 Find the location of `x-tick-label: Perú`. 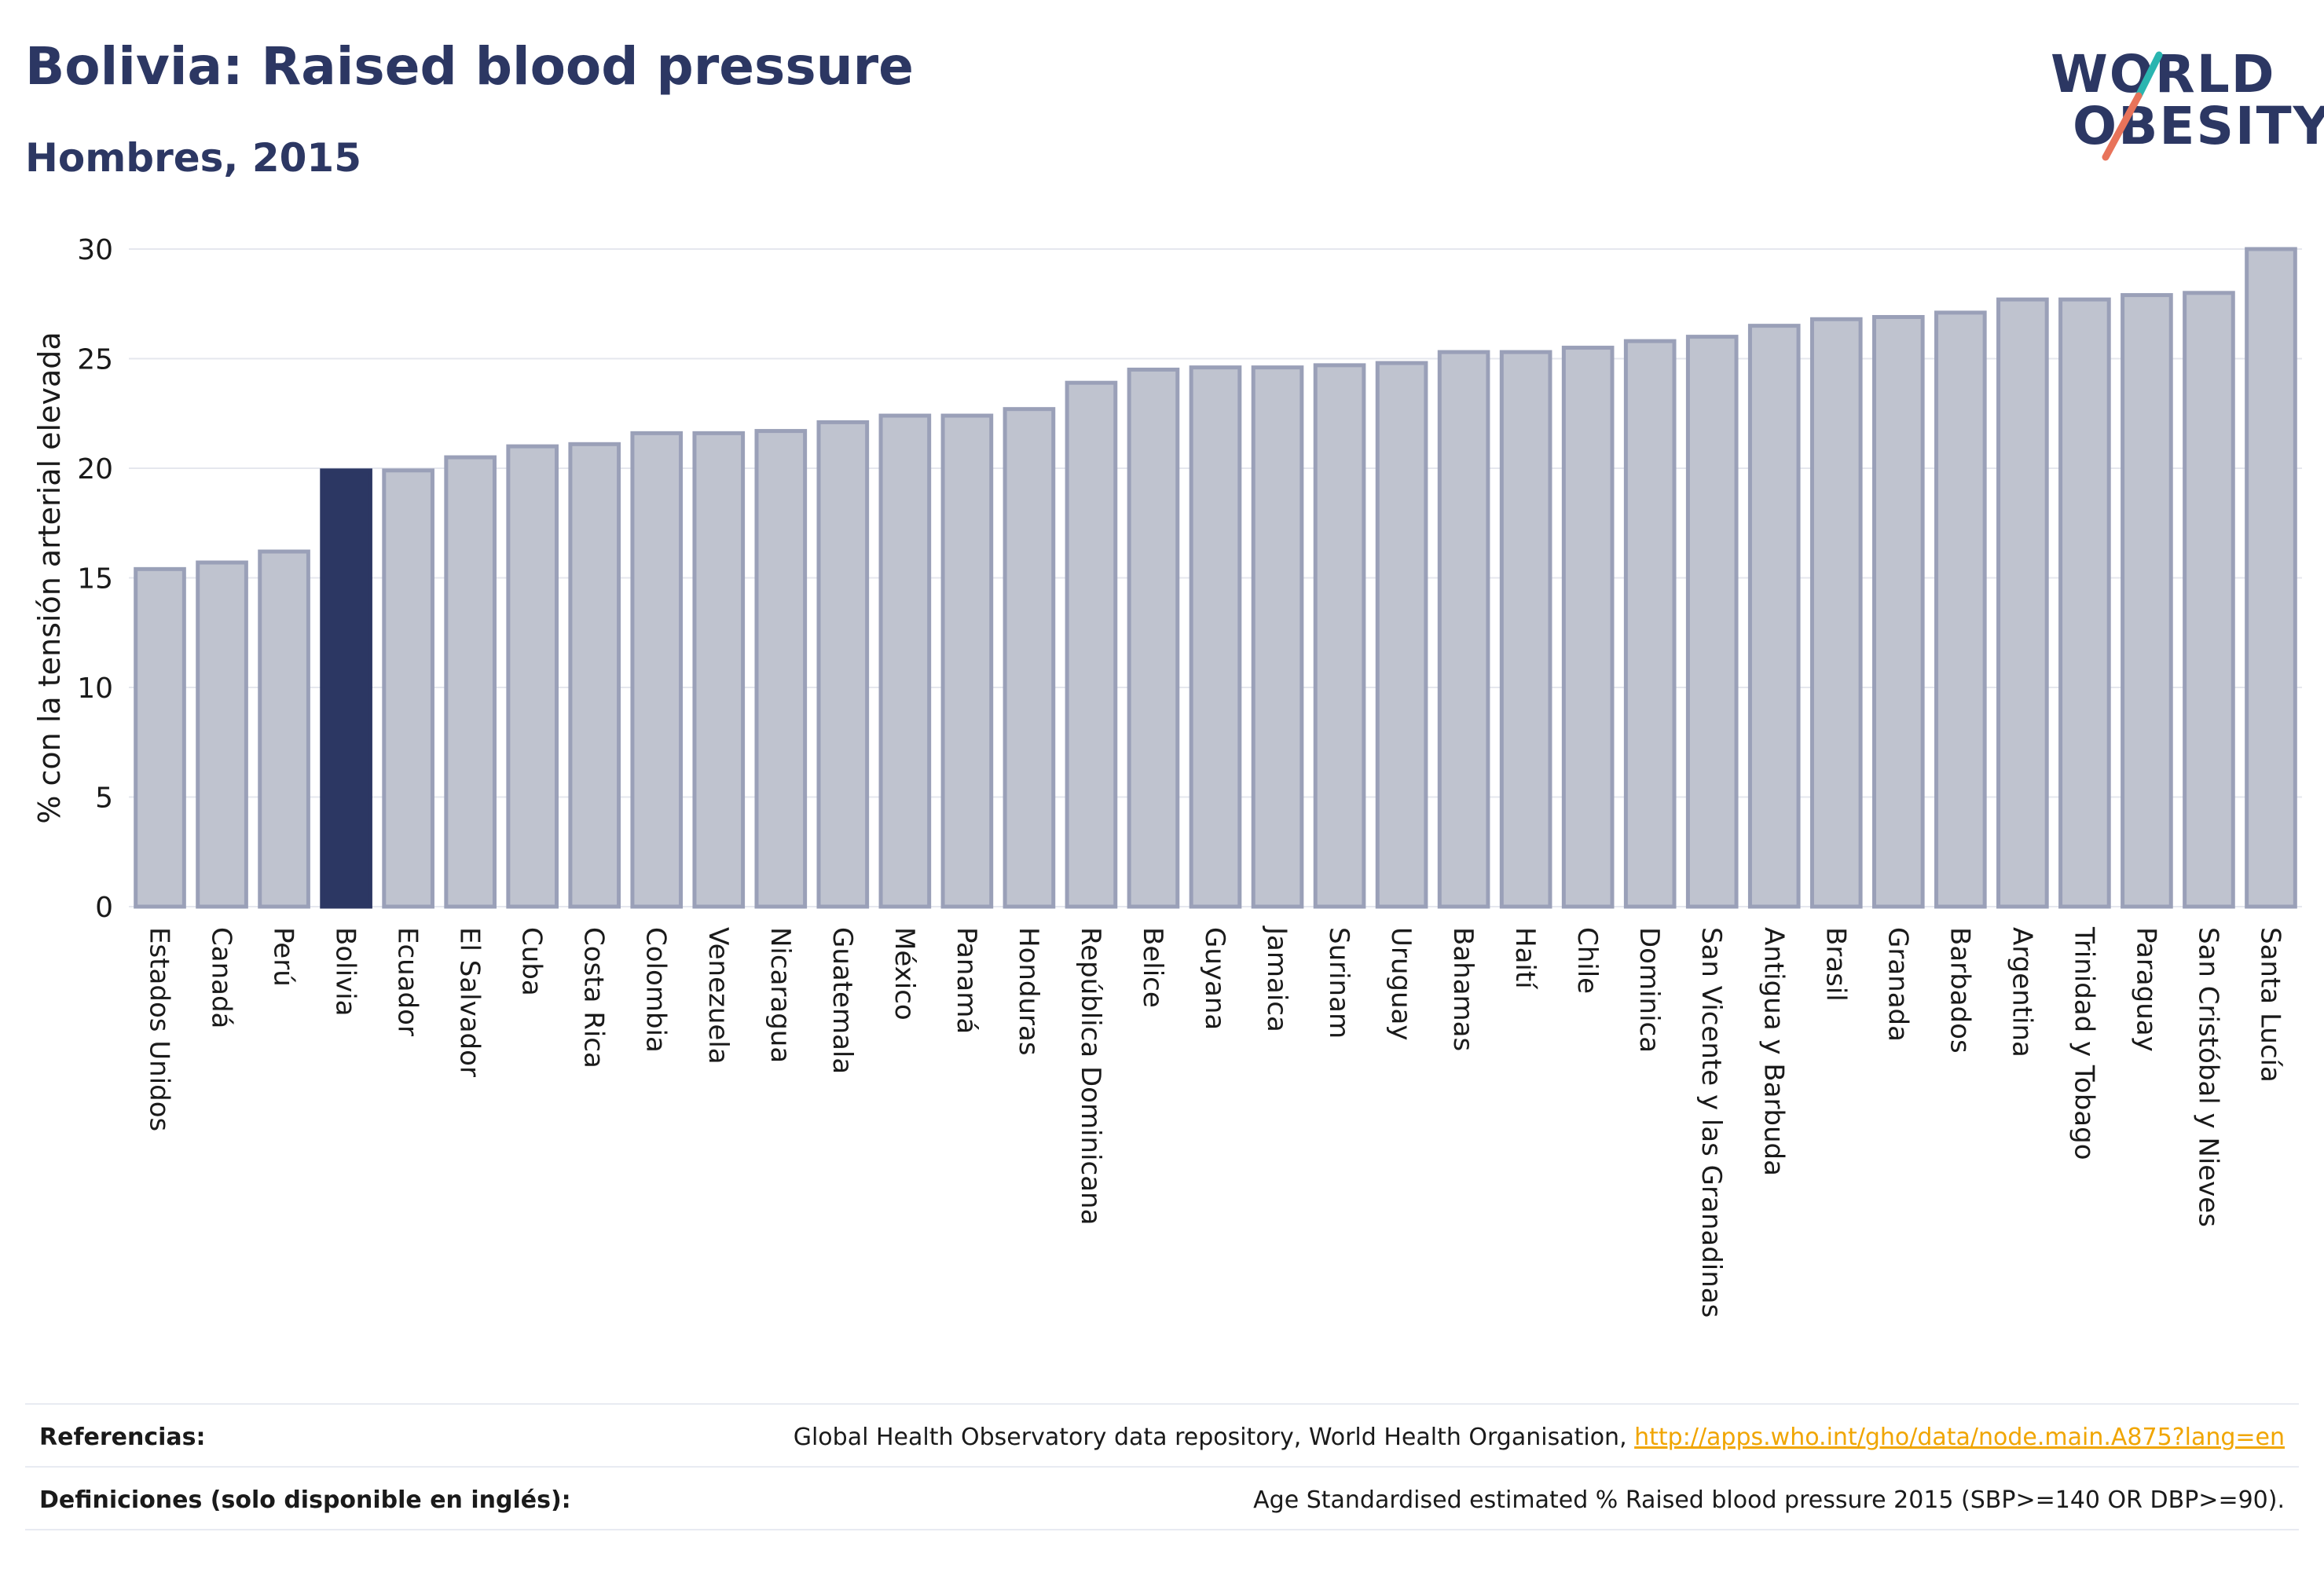

x-tick-label: Perú is located at coordinates (283, 957).